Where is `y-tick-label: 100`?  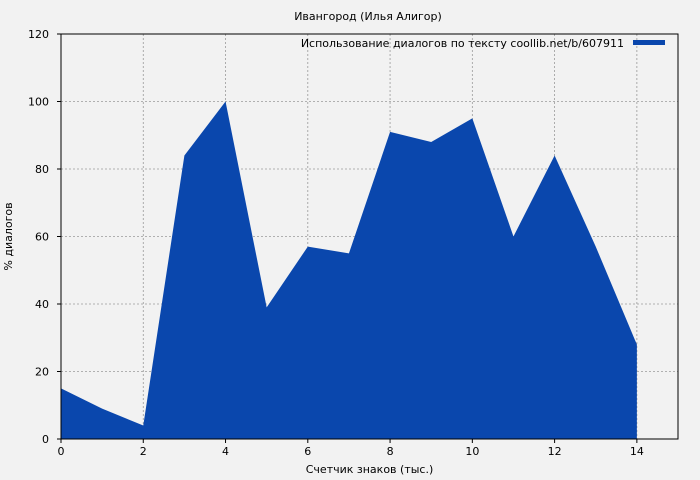
y-tick-label: 100 is located at coordinates (38, 102).